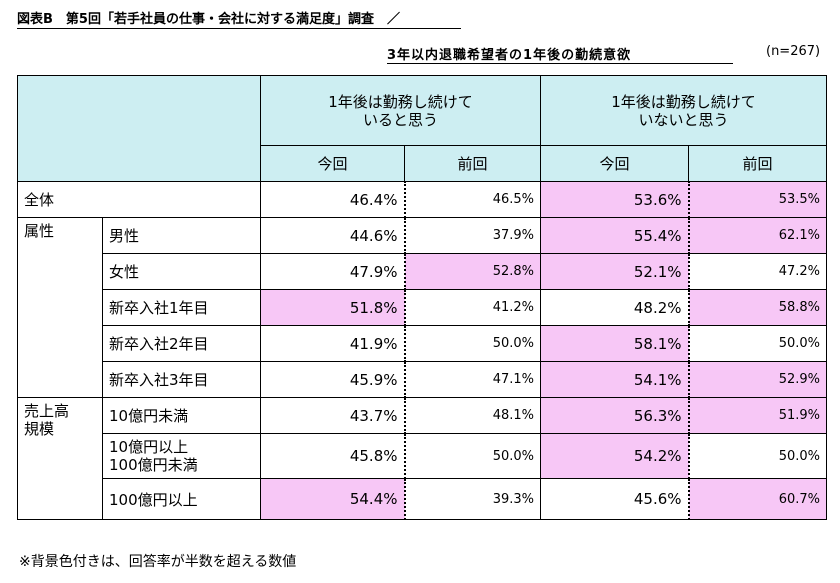  I want to click on table-row: 女性 47.9% 52.8% 52.1% 47.2%, so click(423, 271).